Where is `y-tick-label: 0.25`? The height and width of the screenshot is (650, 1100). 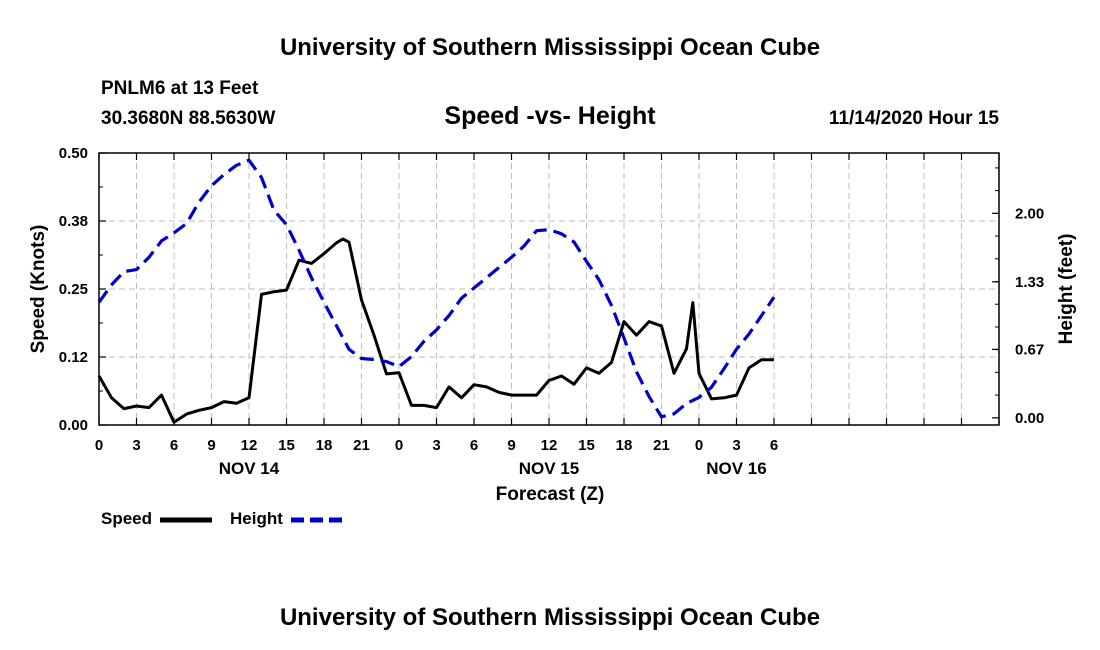 y-tick-label: 0.25 is located at coordinates (73, 289).